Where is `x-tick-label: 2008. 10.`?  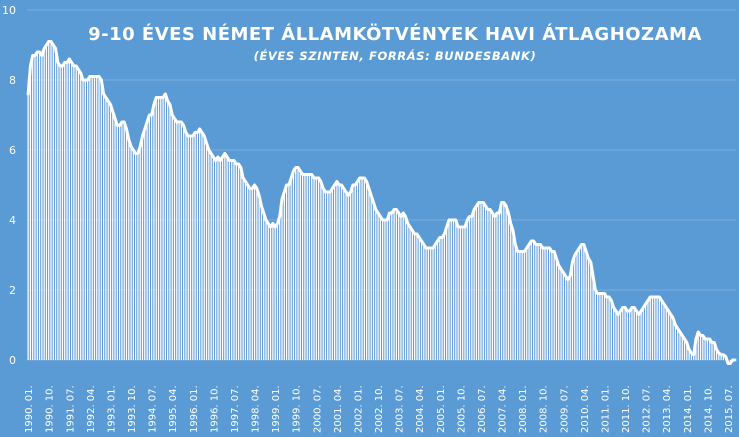 x-tick-label: 2008. 10. is located at coordinates (544, 409).